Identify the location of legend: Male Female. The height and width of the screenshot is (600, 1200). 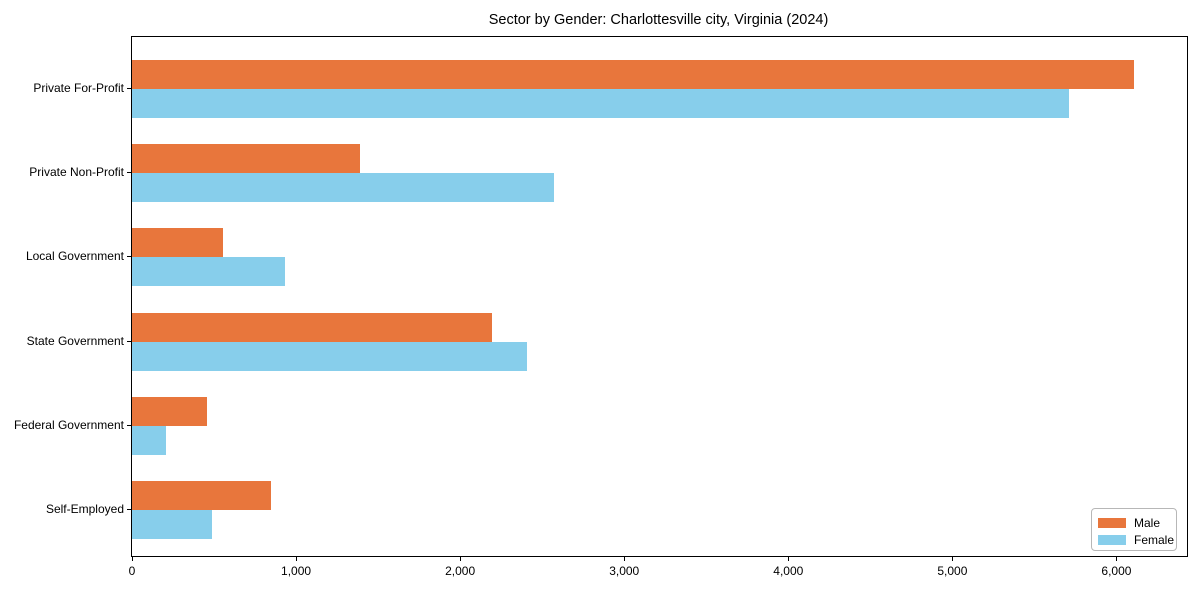
(1134, 529).